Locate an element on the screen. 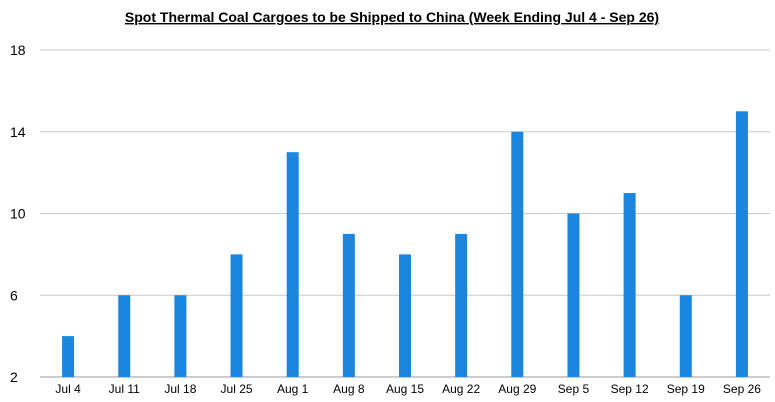  y-tick-label: 18 is located at coordinates (18, 50).